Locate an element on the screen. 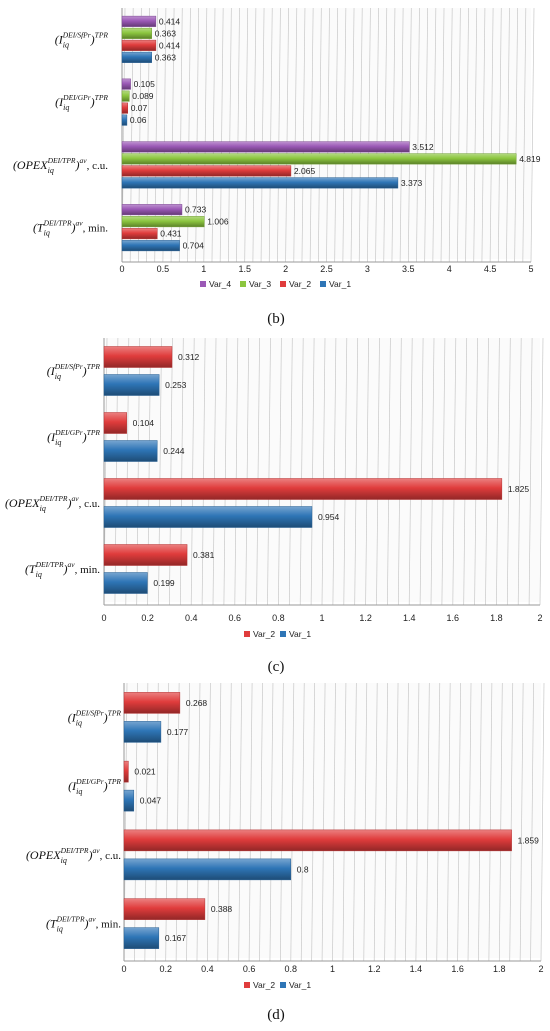  x-tick-label: 0.8 is located at coordinates (278, 618).